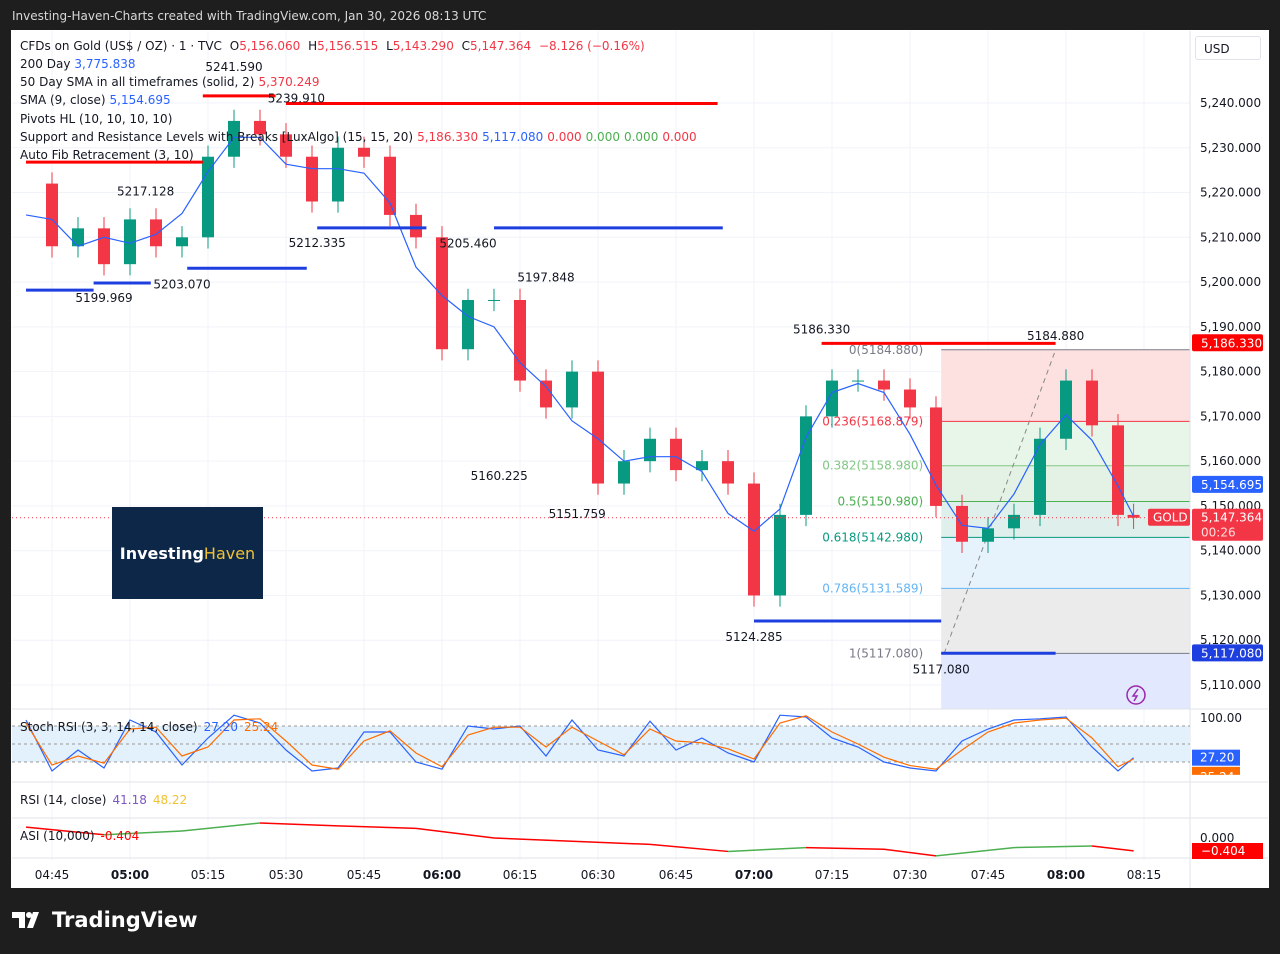 Image resolution: width=1280 pixels, height=954 pixels. Describe the element at coordinates (1230, 685) in the screenshot. I see `price-tick-label: 5,110.000` at that location.